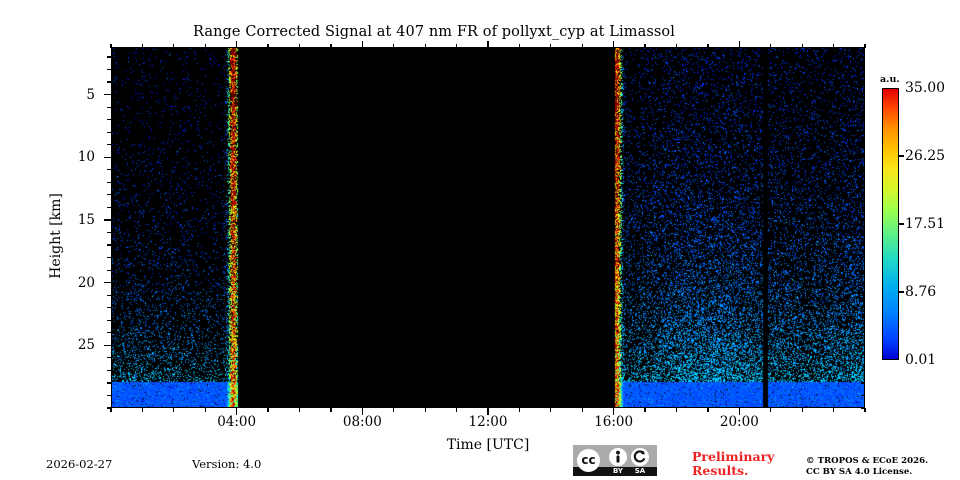 The width and height of the screenshot is (960, 480). What do you see at coordinates (739, 422) in the screenshot?
I see `x-tick-label: 20:00` at bounding box center [739, 422].